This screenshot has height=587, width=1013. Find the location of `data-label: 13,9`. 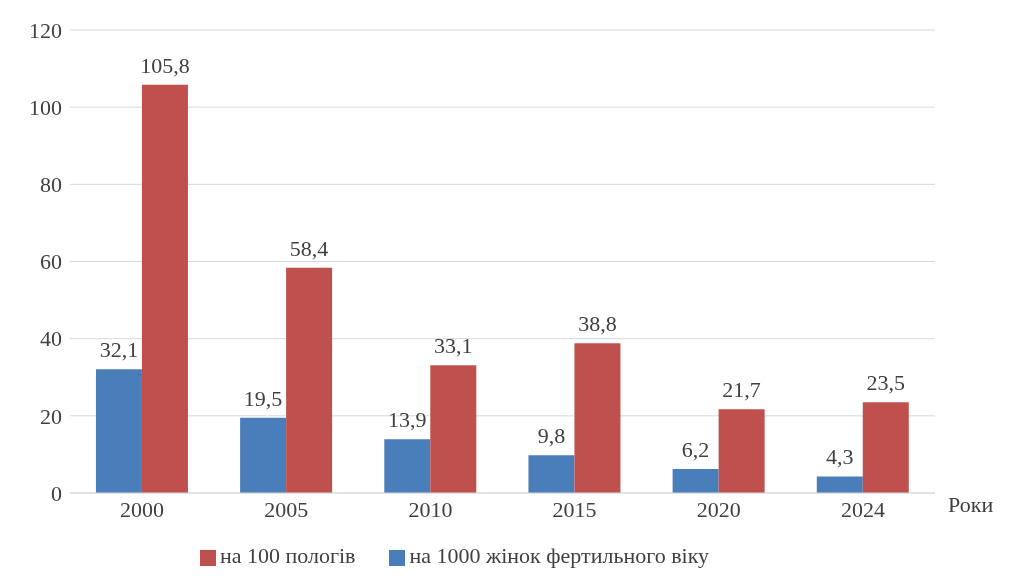

data-label: 13,9 is located at coordinates (407, 420).